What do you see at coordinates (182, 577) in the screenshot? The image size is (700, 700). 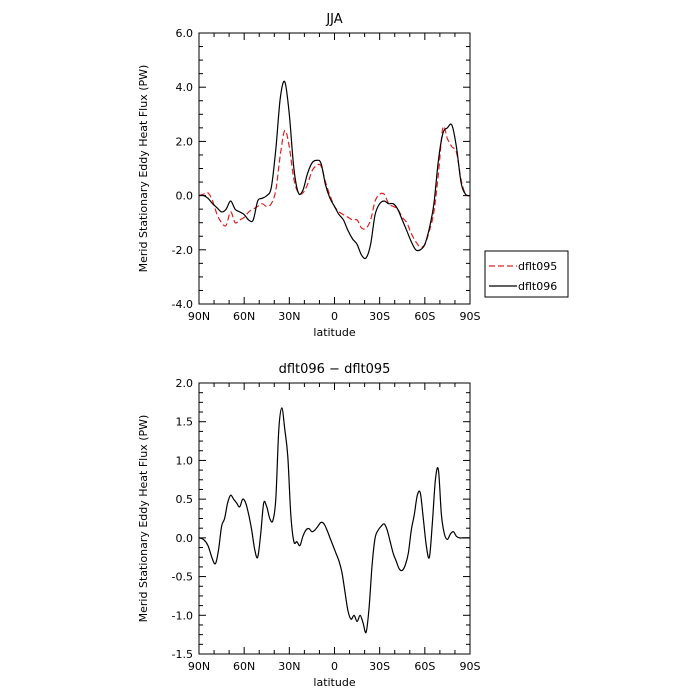 I see `y-tick-label: -0.5` at bounding box center [182, 577].